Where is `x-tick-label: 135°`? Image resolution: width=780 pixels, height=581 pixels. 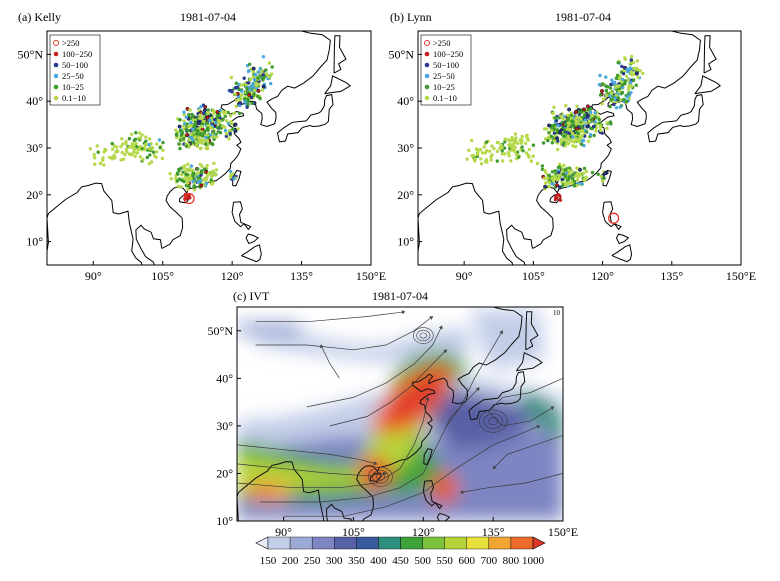 x-tick-label: 135° is located at coordinates (671, 276).